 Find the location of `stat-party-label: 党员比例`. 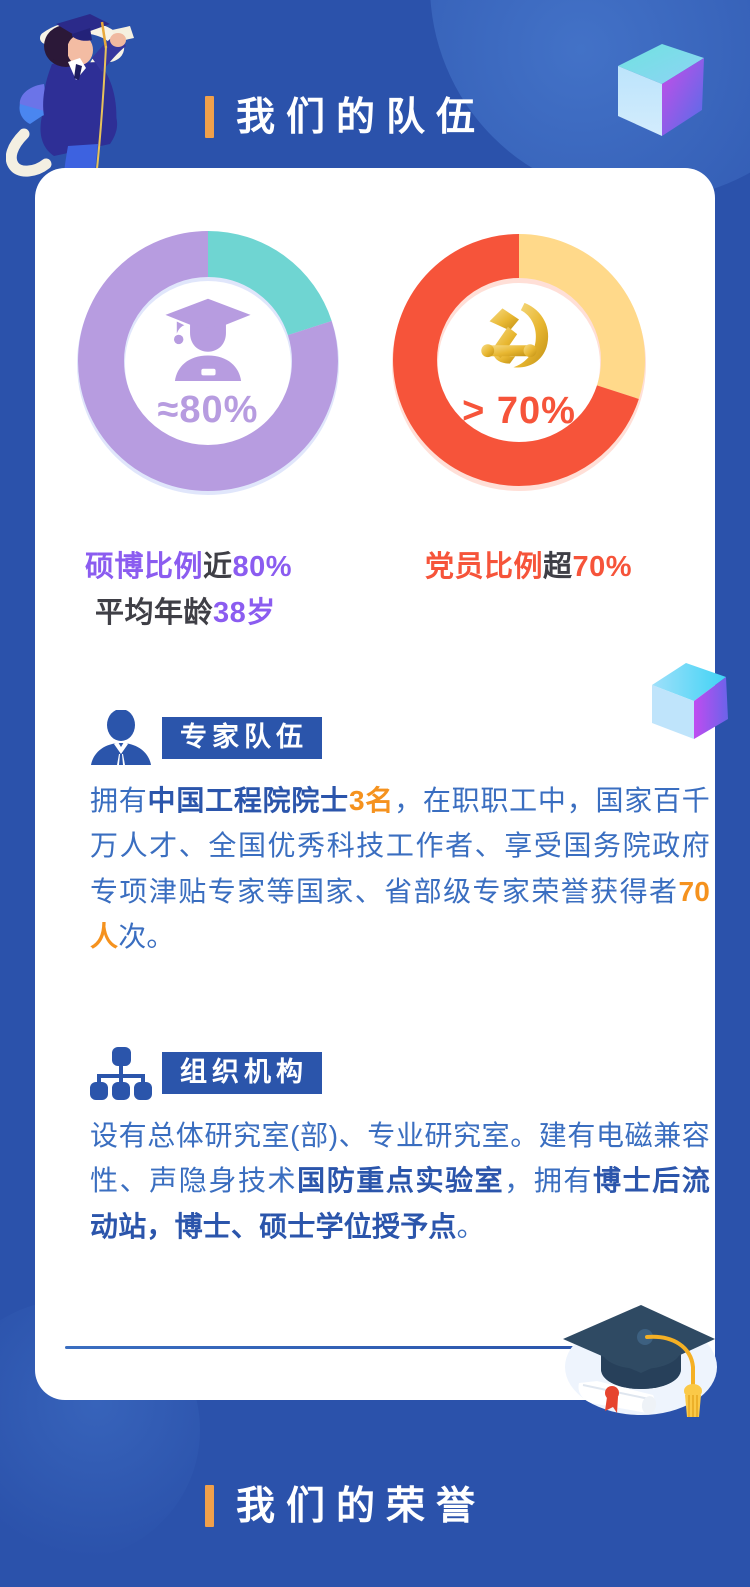

stat-party-label: 党员比例 is located at coordinates (484, 567).